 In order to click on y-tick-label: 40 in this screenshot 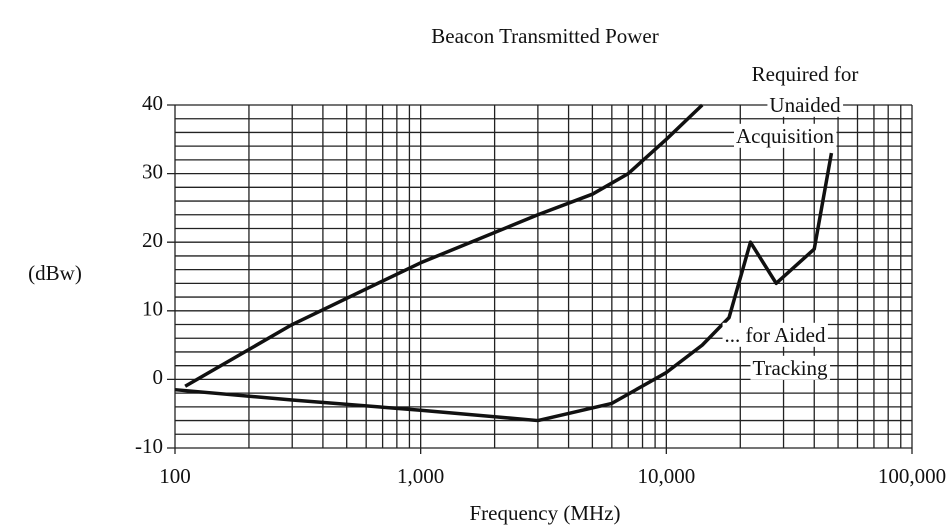, I will do `click(152, 103)`.